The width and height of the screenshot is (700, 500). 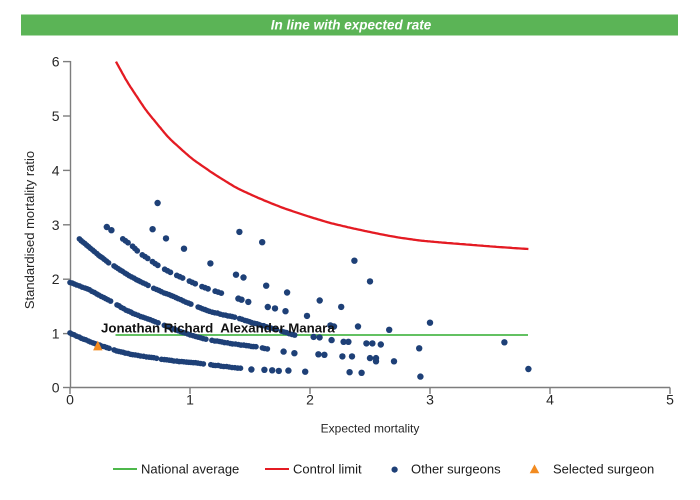 What do you see at coordinates (190, 469) in the screenshot?
I see `svg-text: National average` at bounding box center [190, 469].